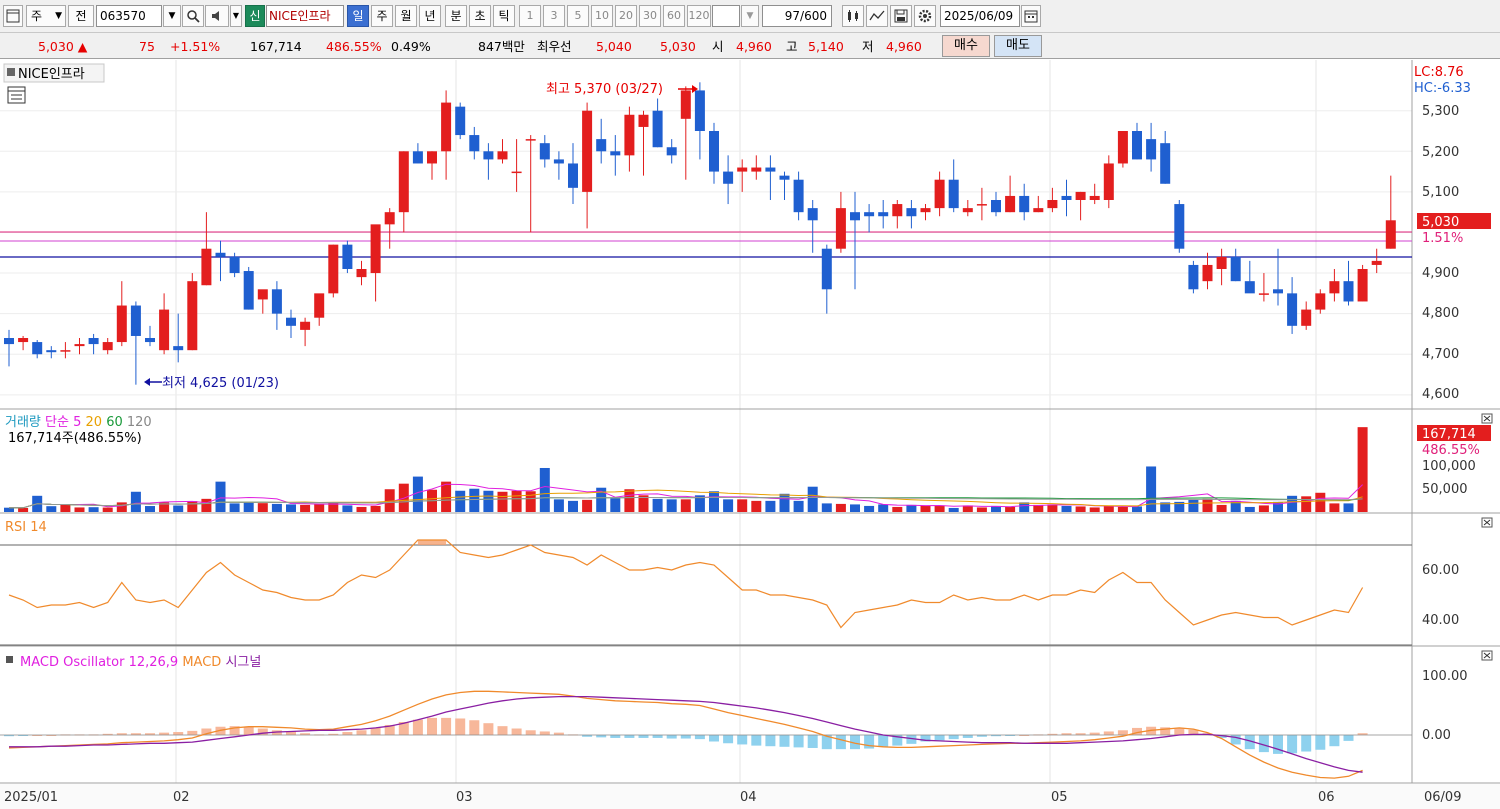 The image size is (1500, 809). Describe the element at coordinates (554, 16) in the screenshot. I see `interval-3: 3` at that location.